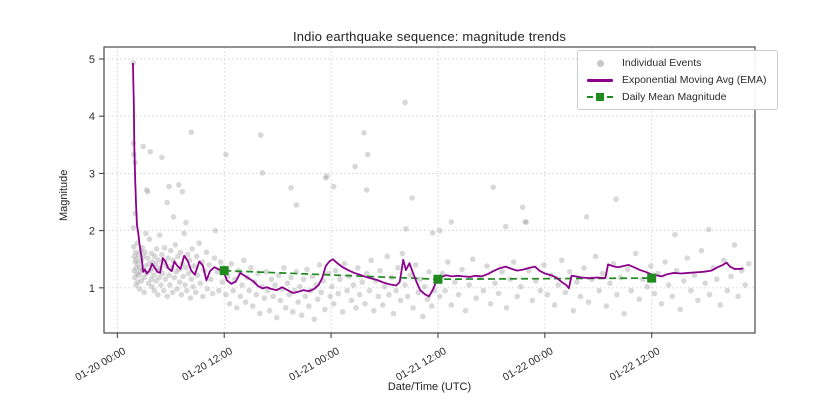 This screenshot has height=420, width=840. I want to click on x-tick-label: 01-22 00:00, so click(528, 364).